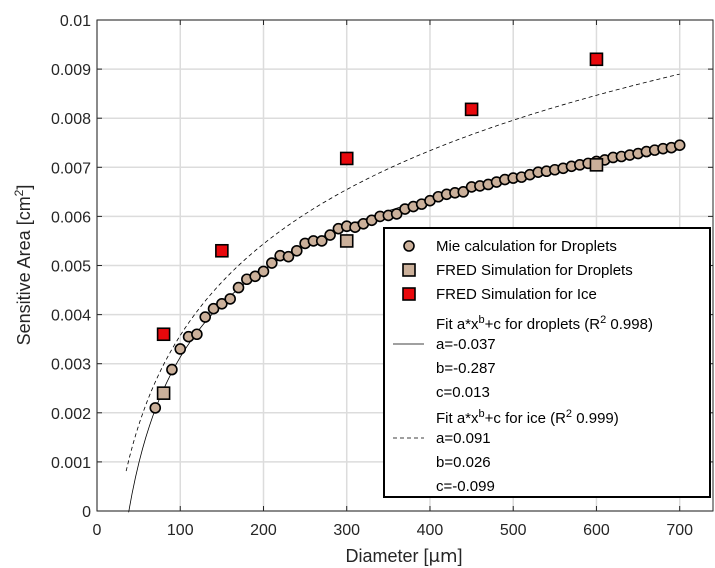  Describe the element at coordinates (71, 316) in the screenshot. I see `y-tick-label: 0.004` at that location.